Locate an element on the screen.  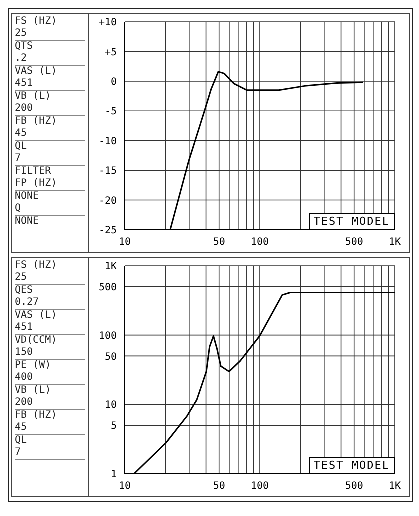
y-tick-label: 500 is located at coordinates (107, 288).